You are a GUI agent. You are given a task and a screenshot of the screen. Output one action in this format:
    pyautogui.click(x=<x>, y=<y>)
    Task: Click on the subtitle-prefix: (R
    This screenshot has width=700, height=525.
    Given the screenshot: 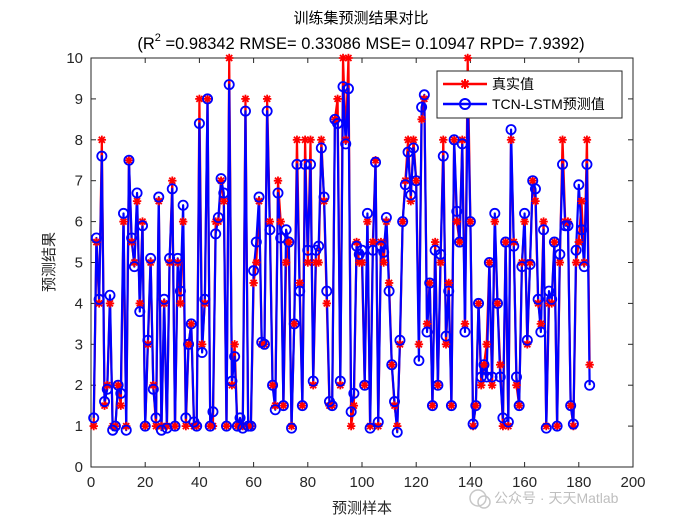 What is the action you would take?
    pyautogui.click(x=145, y=44)
    